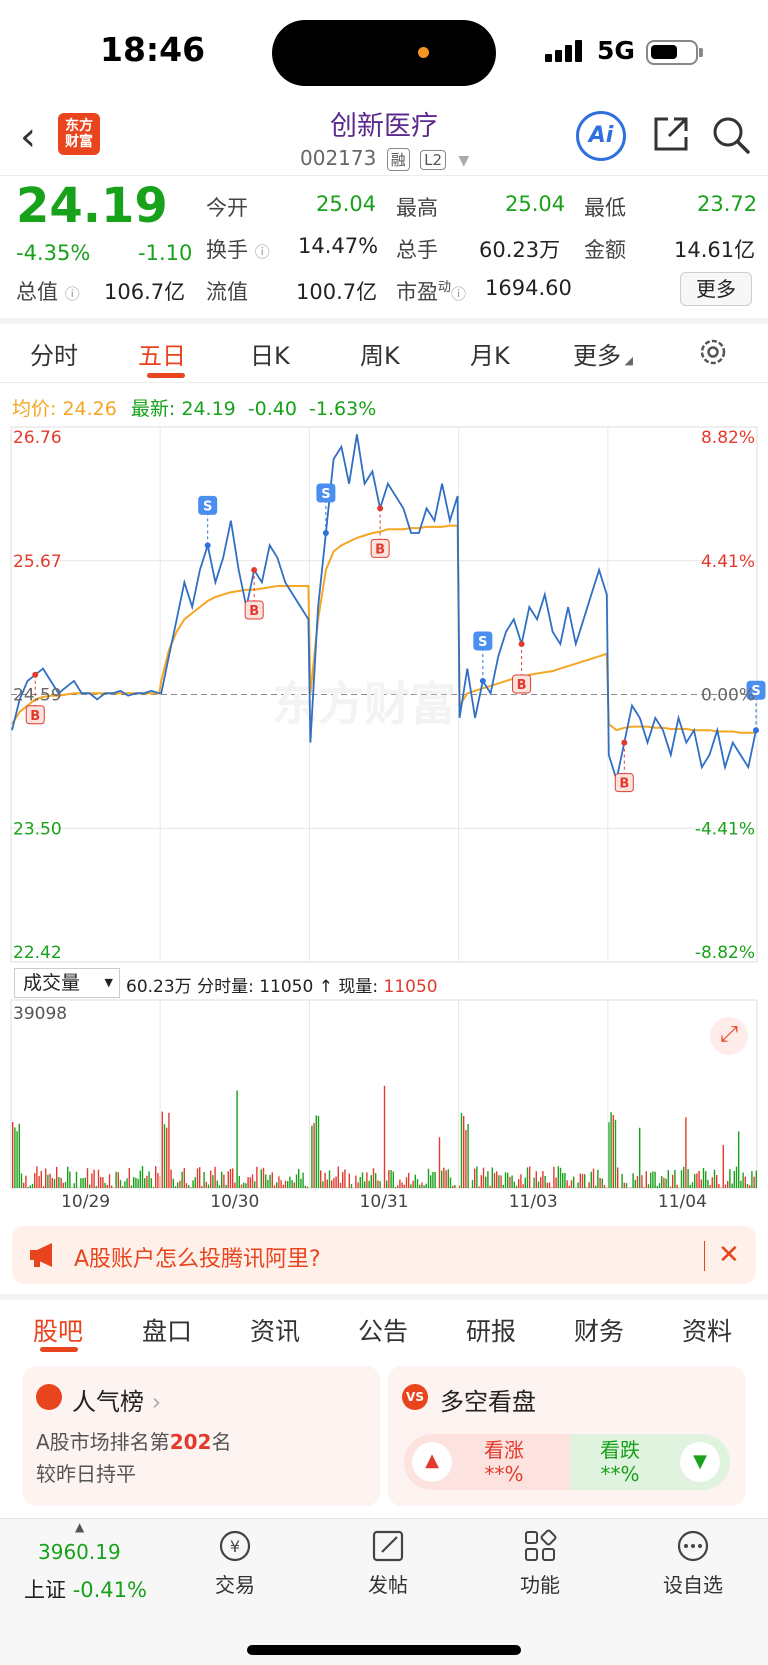  I want to click on watermark-logo: 东方财富, so click(364, 704).